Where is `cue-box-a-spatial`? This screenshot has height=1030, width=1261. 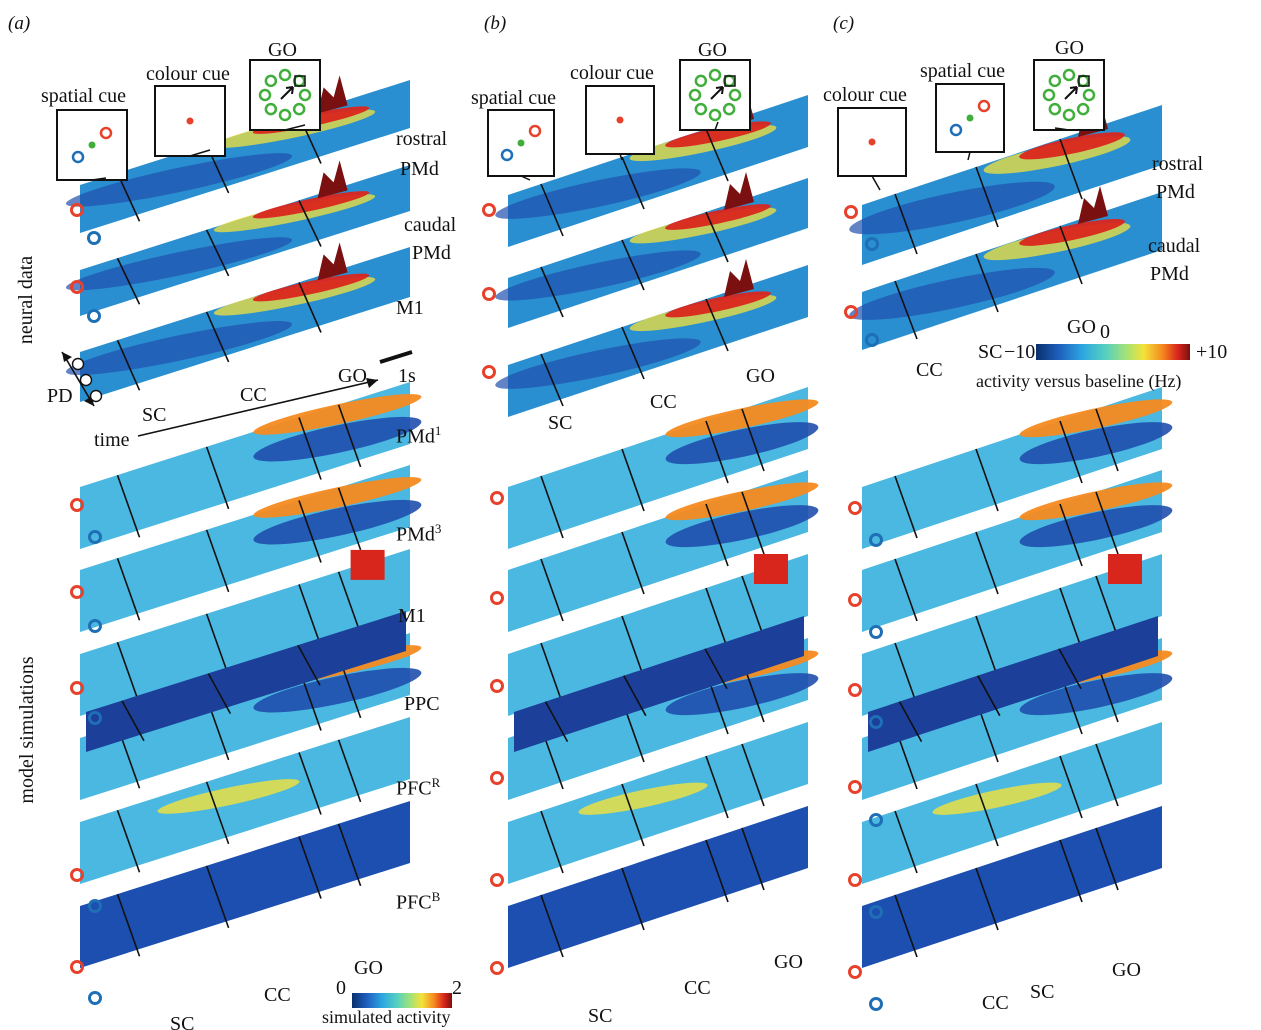
cue-box-a-spatial is located at coordinates (92, 145).